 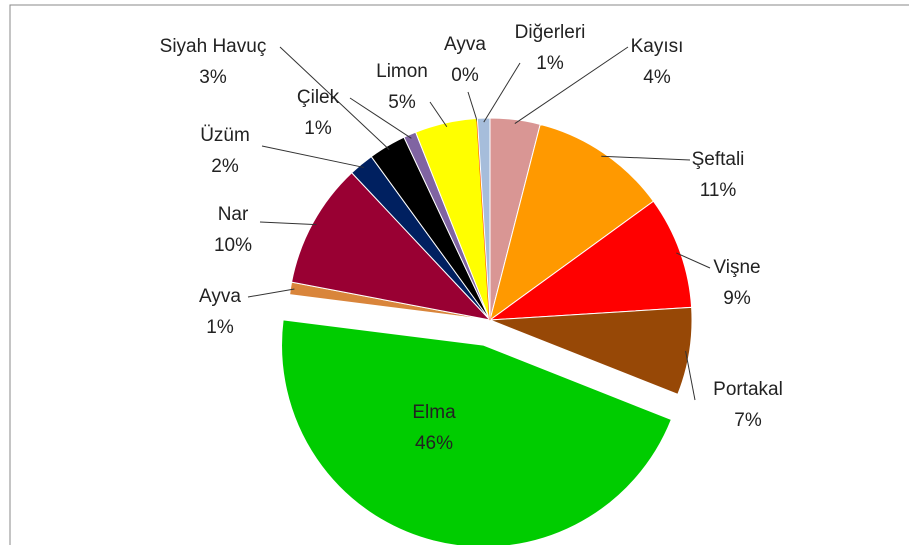 I want to click on slice-value-label: 46%, so click(x=434, y=443).